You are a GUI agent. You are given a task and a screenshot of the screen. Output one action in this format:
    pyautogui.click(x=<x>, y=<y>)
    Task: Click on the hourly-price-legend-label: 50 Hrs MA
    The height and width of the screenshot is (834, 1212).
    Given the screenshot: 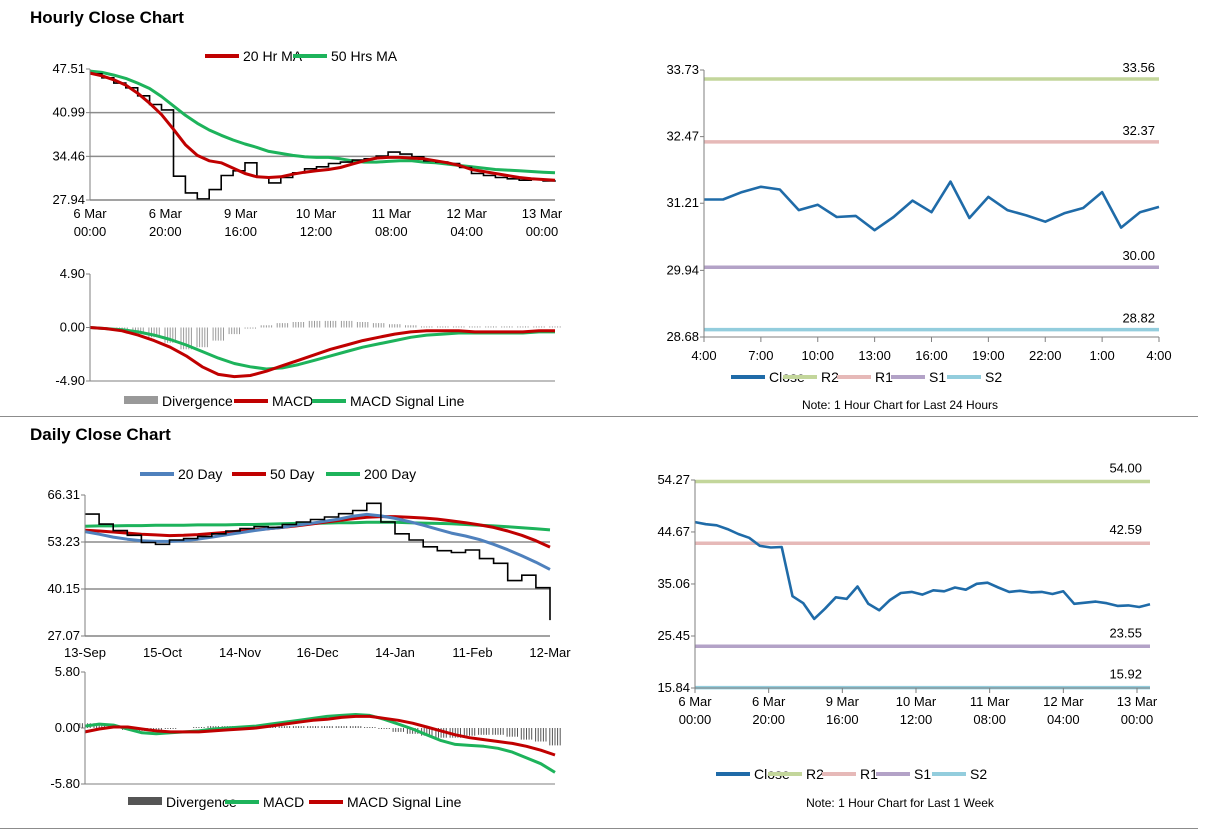 What is the action you would take?
    pyautogui.click(x=364, y=56)
    